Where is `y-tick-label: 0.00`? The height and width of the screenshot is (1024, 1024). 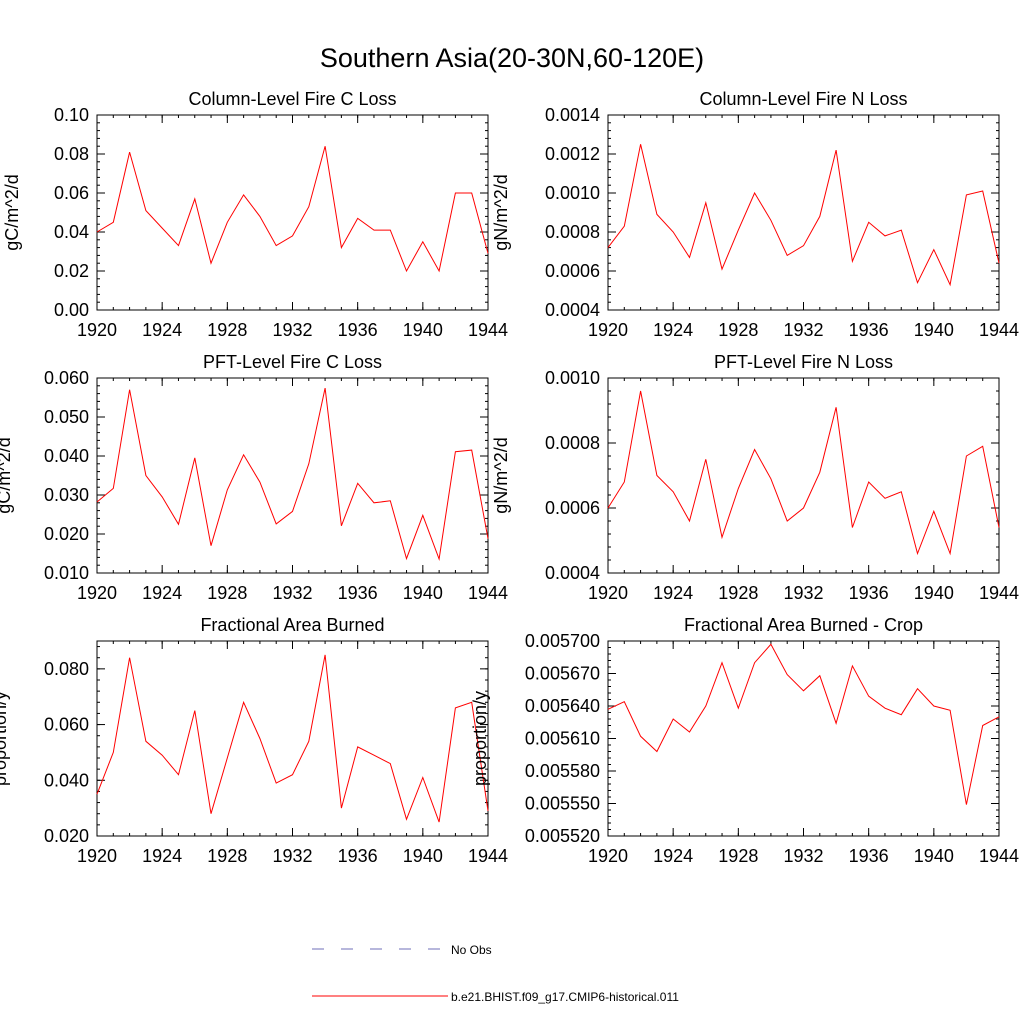
y-tick-label: 0.00 is located at coordinates (71, 310).